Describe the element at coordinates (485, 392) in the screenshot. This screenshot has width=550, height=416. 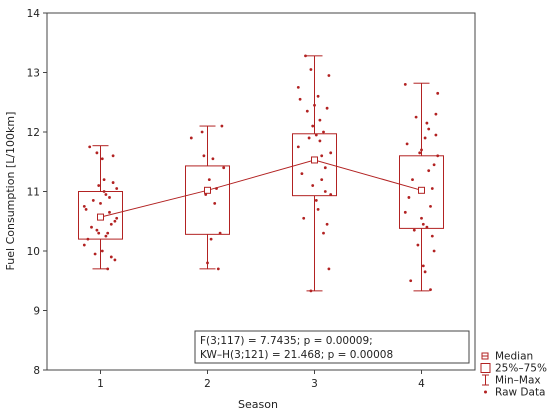
I see `legend-dot-symbol` at that location.